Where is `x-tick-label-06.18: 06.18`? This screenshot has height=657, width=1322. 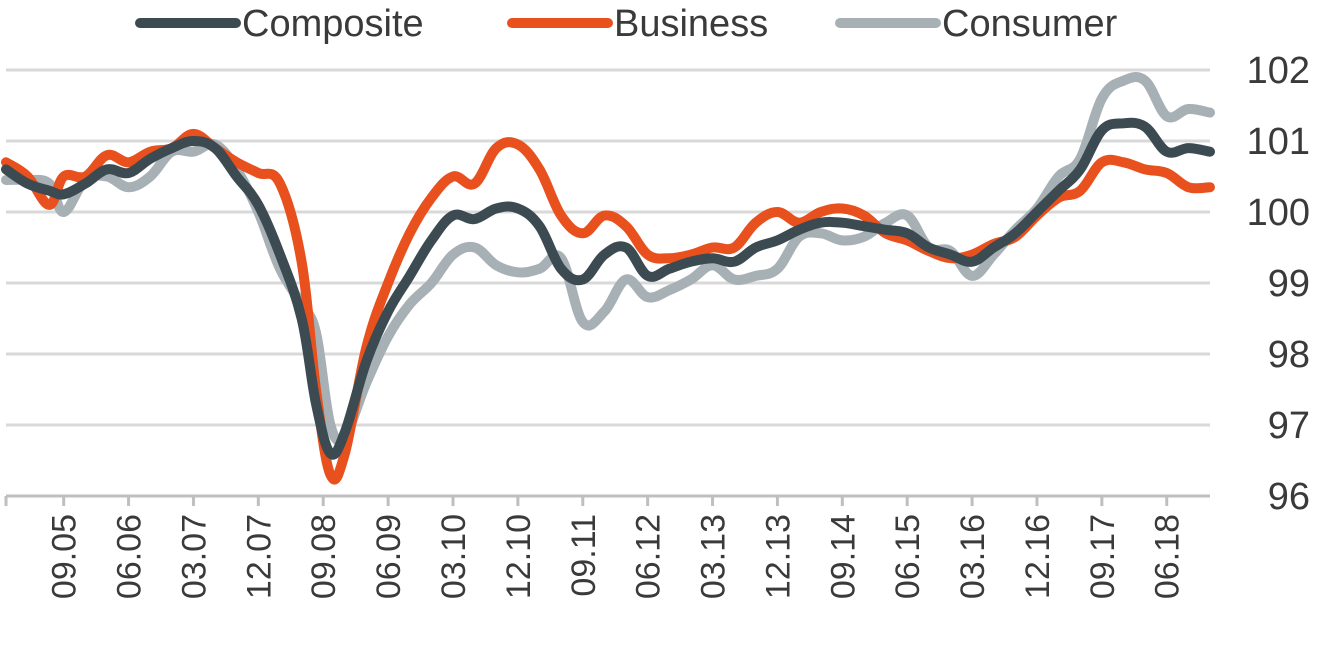
x-tick-label-06.18: 06.18 is located at coordinates (1168, 556).